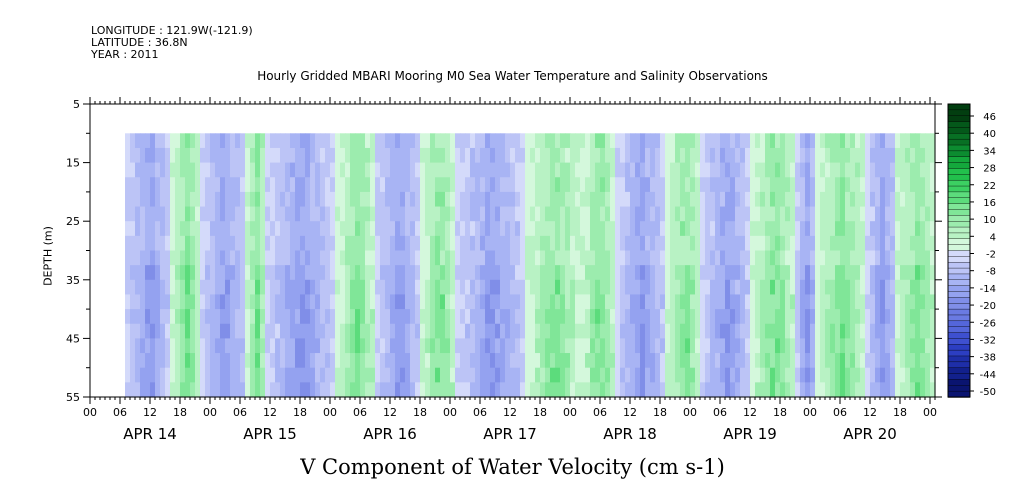 The image size is (1009, 504). What do you see at coordinates (959, 119) in the screenshot?
I see `colorbar-segment` at bounding box center [959, 119].